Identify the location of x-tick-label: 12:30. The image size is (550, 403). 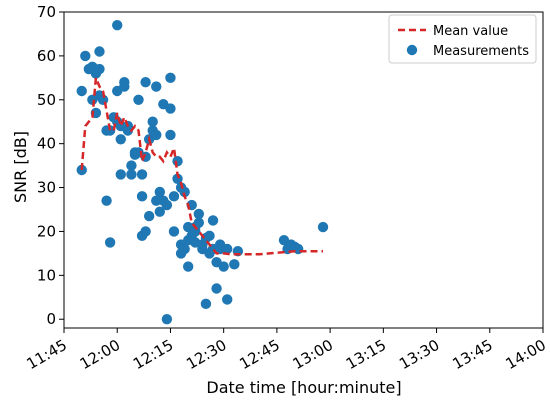
(206, 354).